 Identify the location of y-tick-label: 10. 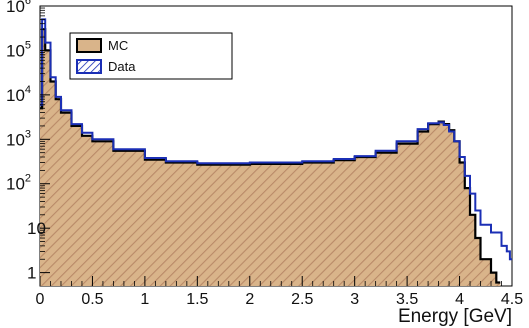
(36, 228).